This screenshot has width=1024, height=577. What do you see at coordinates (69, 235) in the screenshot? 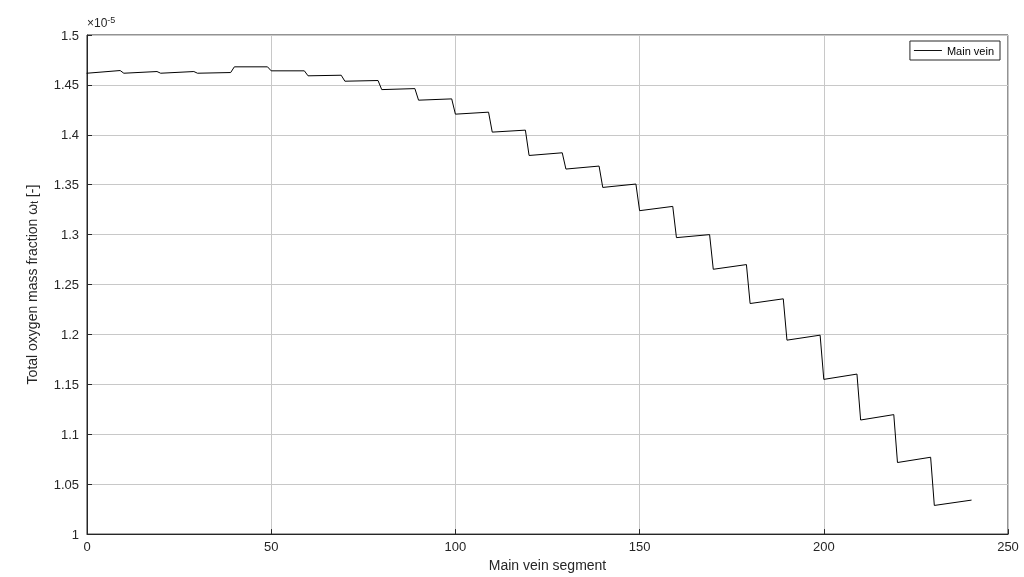
I see `y-tick-label: 1.3` at bounding box center [69, 235].